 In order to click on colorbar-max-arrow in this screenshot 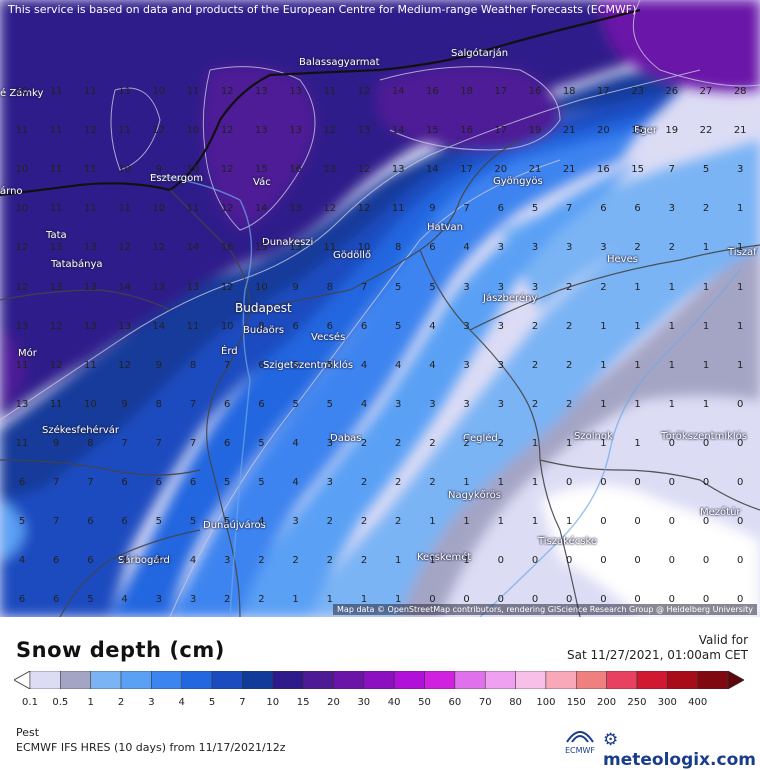, I will do `click(735, 680)`.